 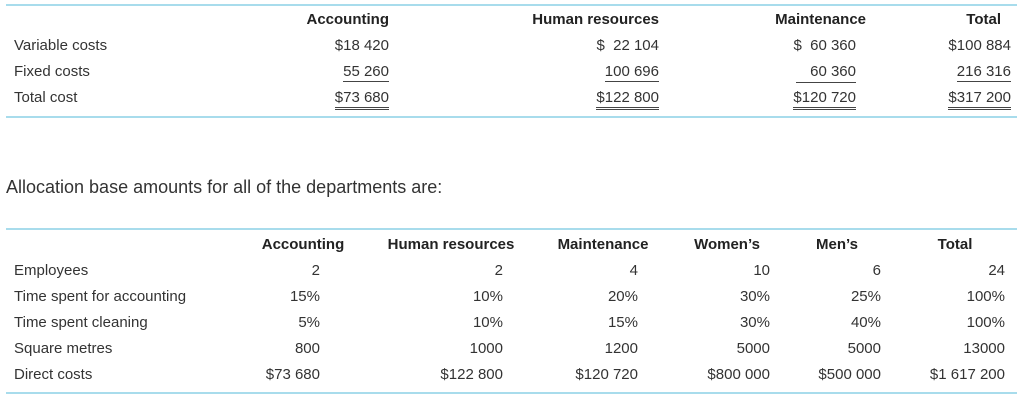 I want to click on alloc-cell: $1 617 200, so click(x=967, y=374).